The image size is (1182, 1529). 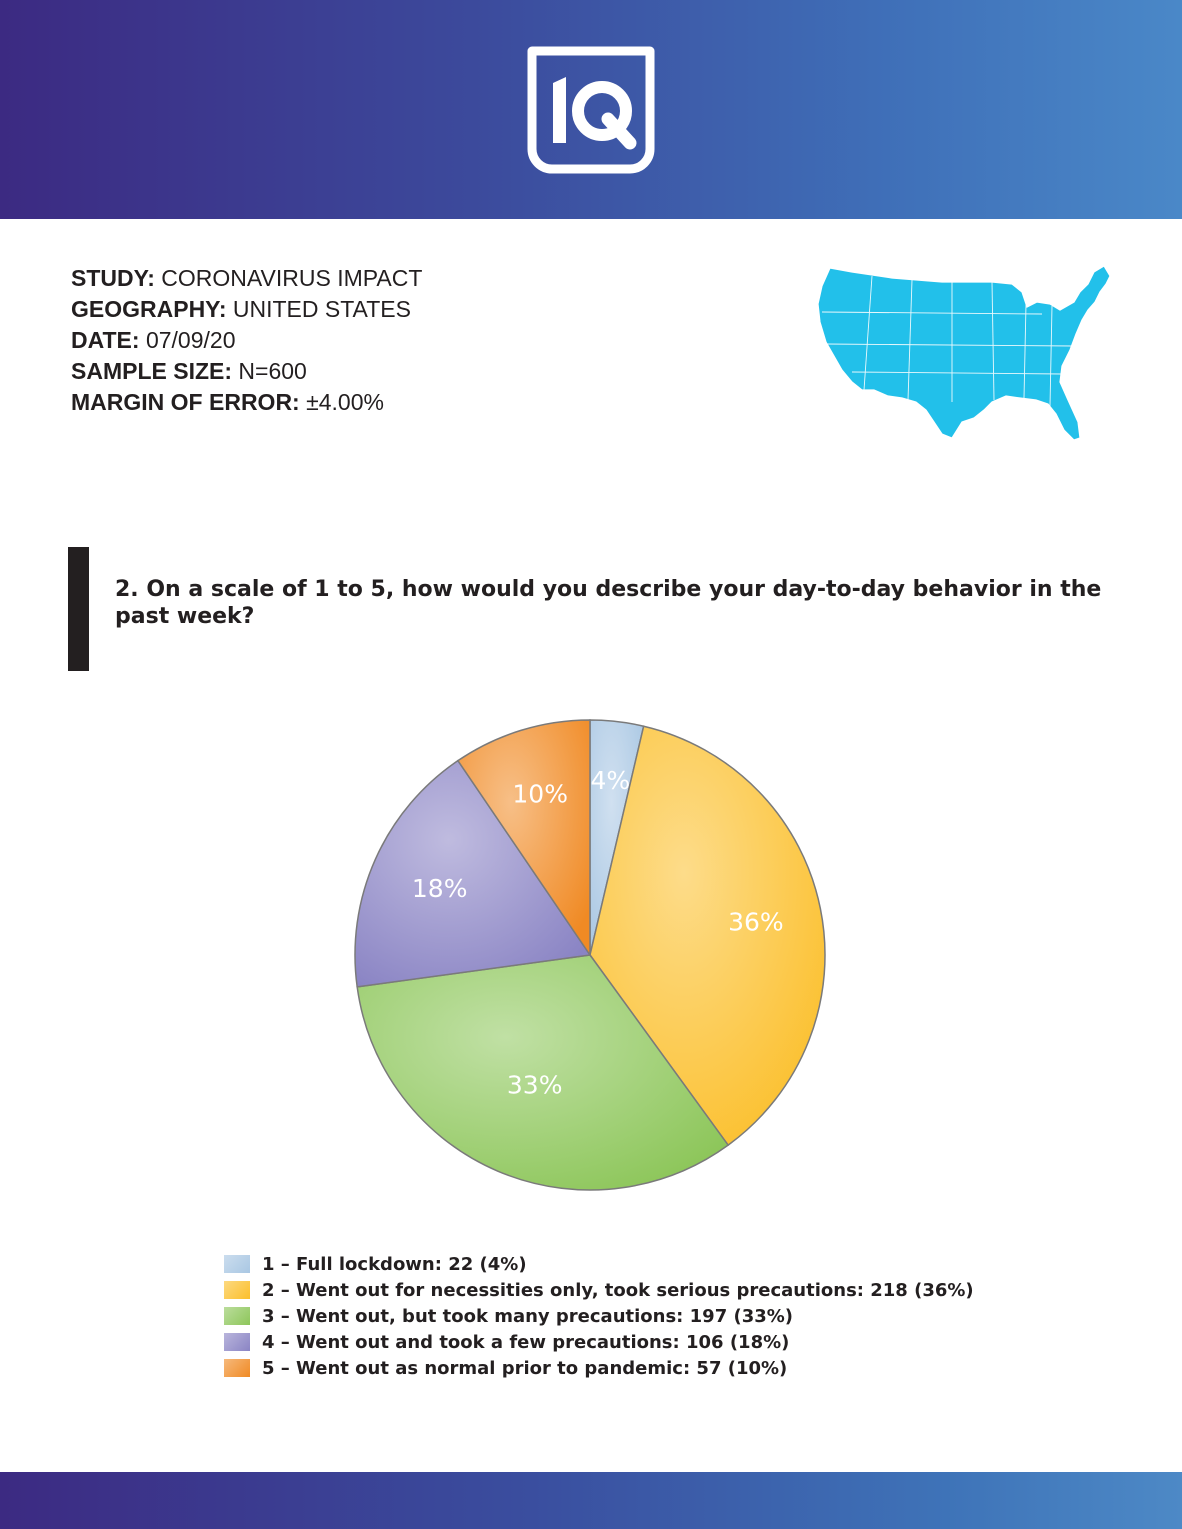 I want to click on meta-date: DATE: 07/09/20, so click(x=153, y=340).